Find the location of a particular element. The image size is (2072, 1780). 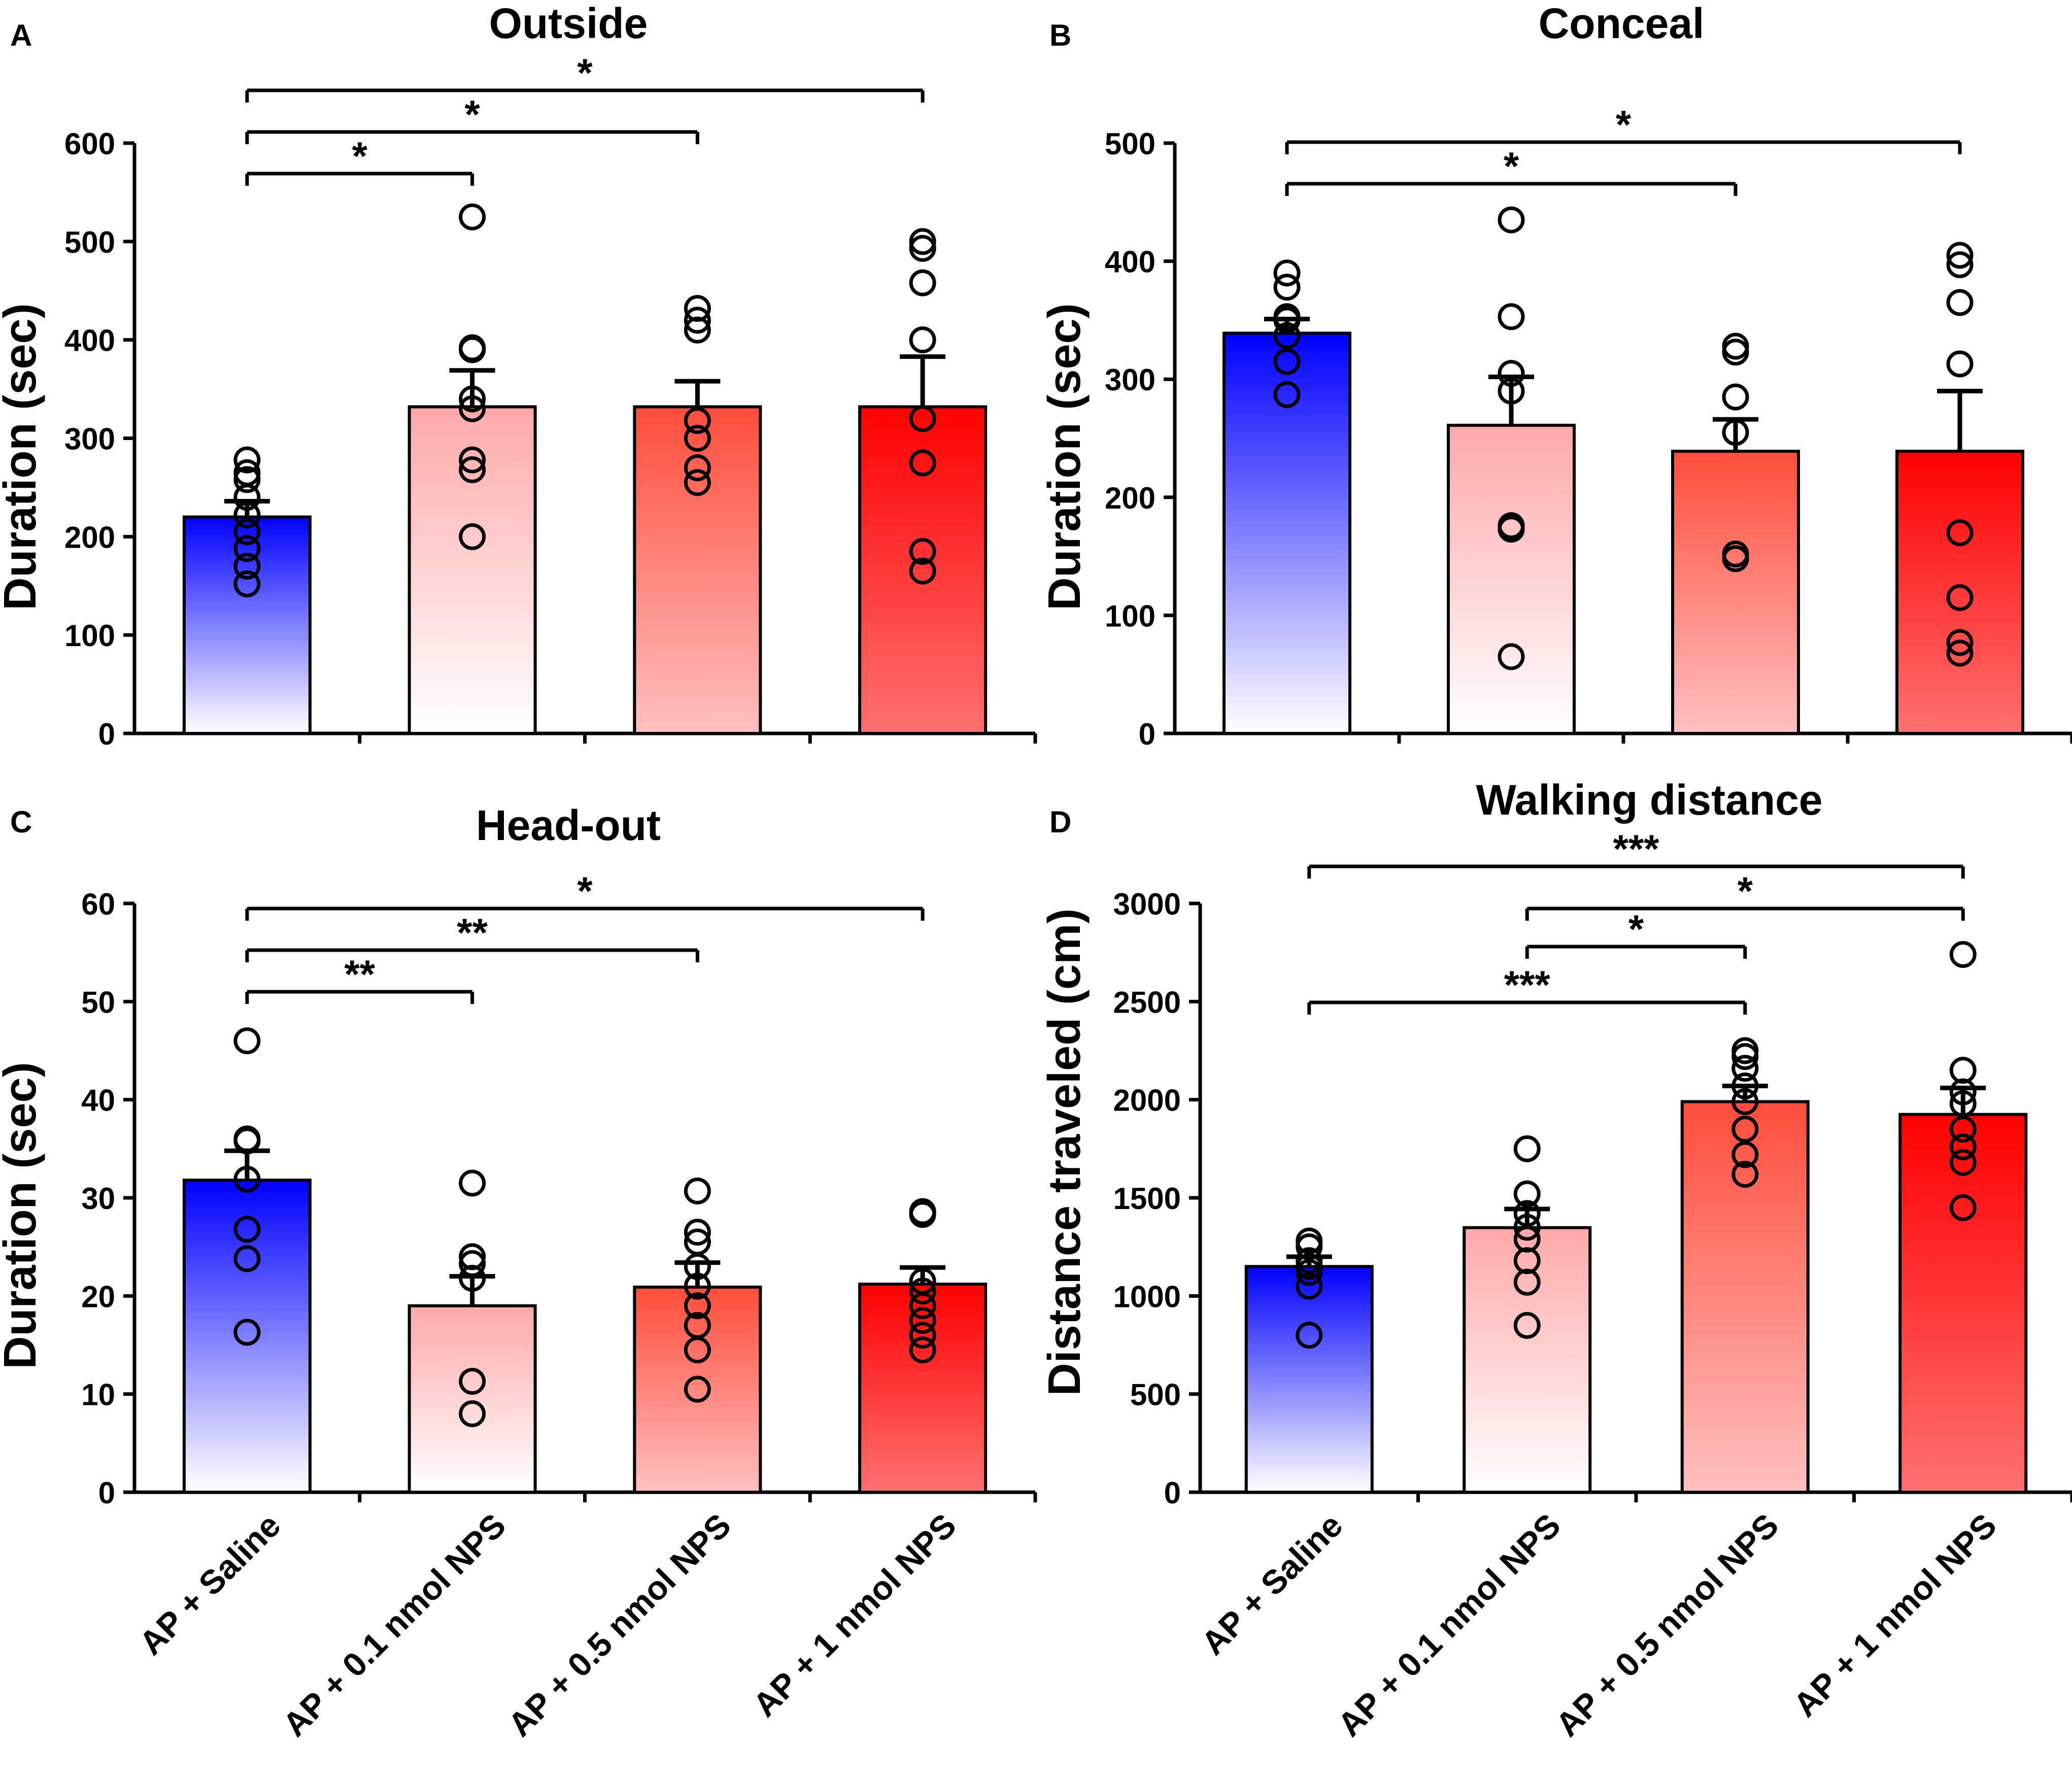

y-tick-label: 1000 is located at coordinates (1147, 1297).